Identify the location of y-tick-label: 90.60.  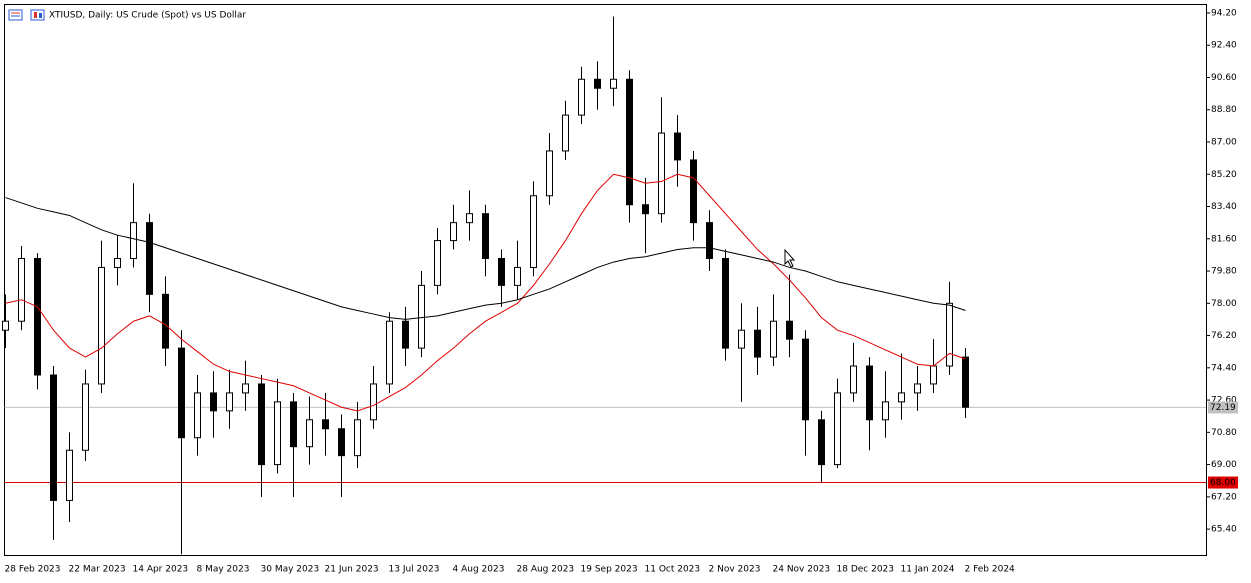
(1224, 78).